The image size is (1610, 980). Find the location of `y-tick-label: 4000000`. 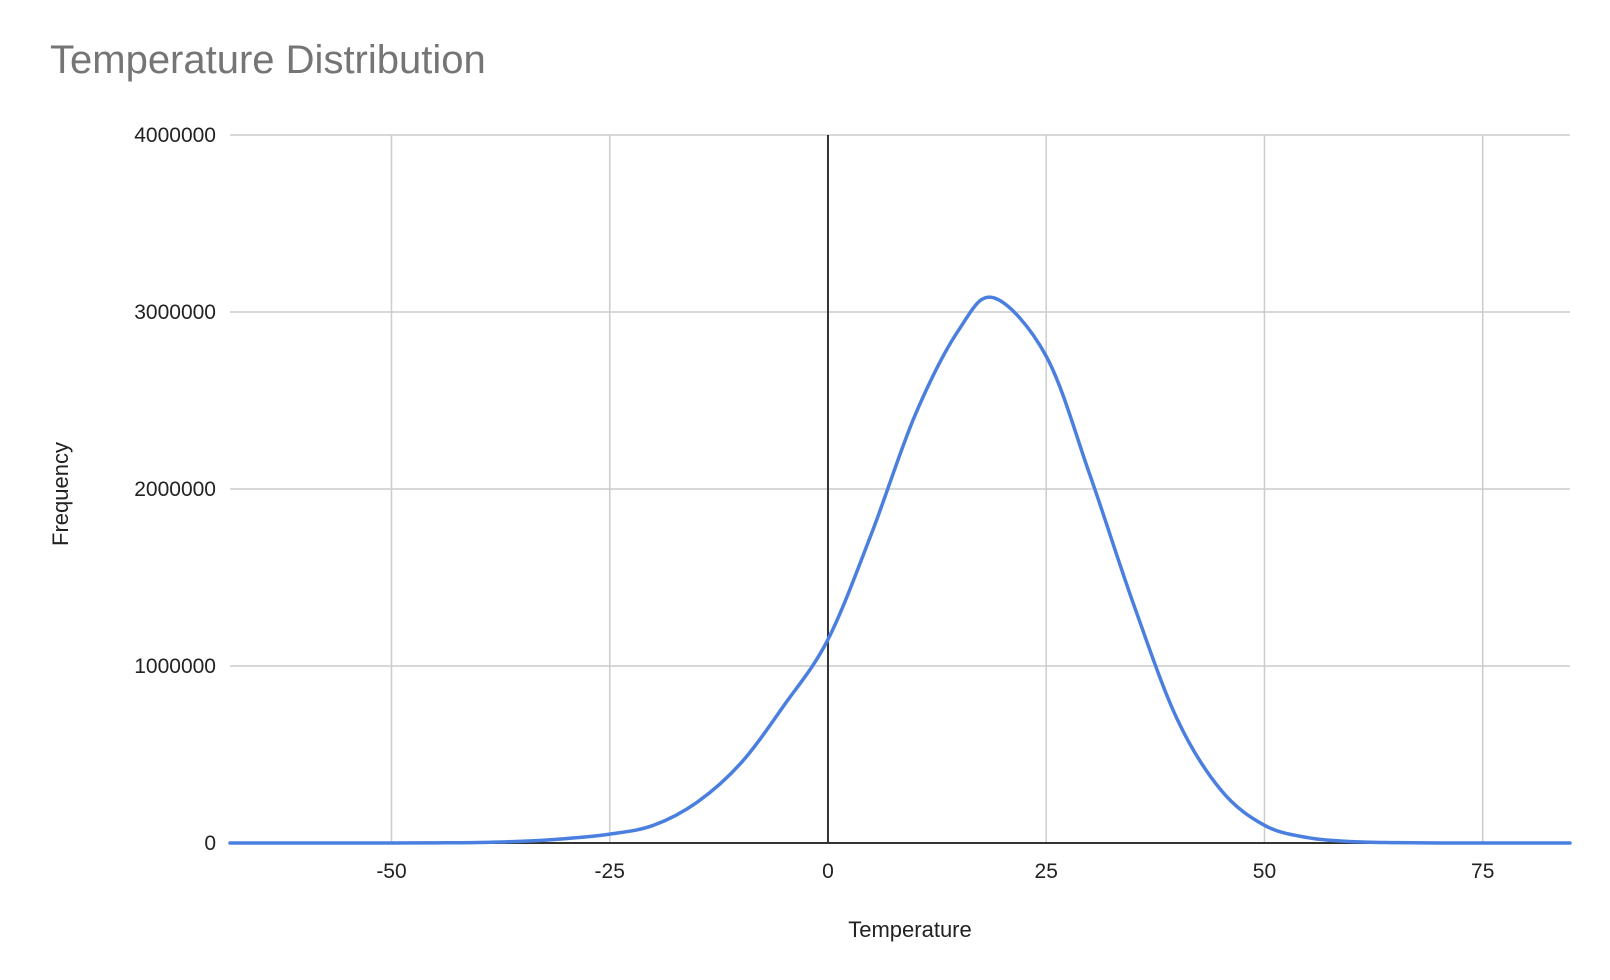

y-tick-label: 4000000 is located at coordinates (175, 135).